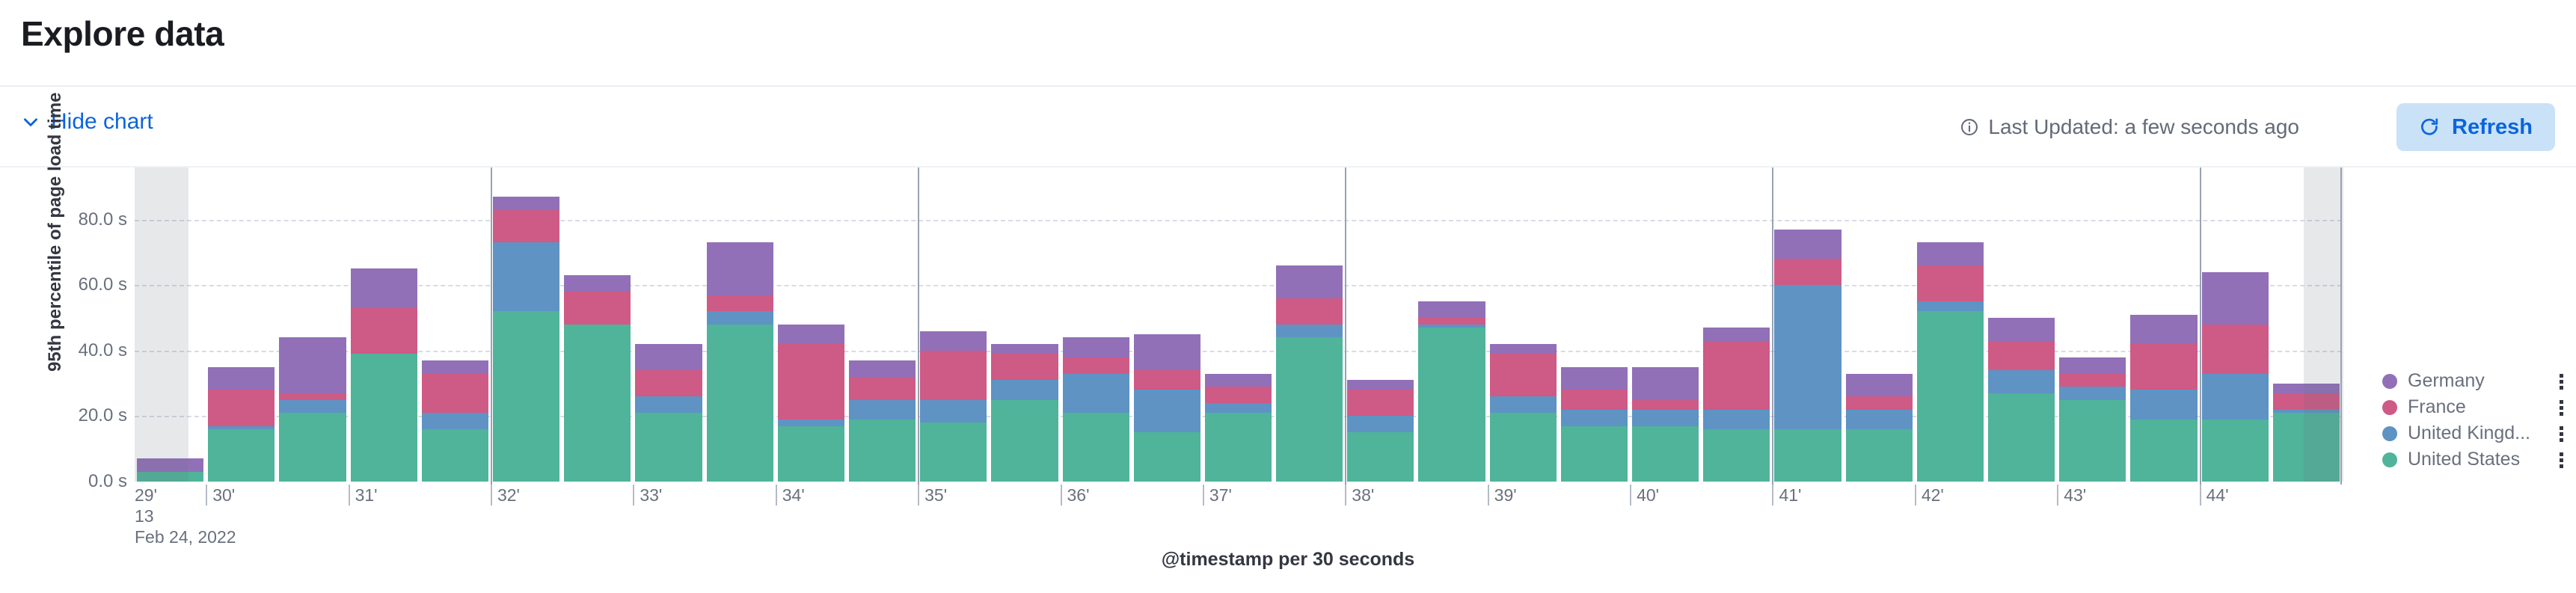 The image size is (2576, 593). What do you see at coordinates (87, 122) in the screenshot?
I see `hide-chart-toggle: Hide chart` at bounding box center [87, 122].